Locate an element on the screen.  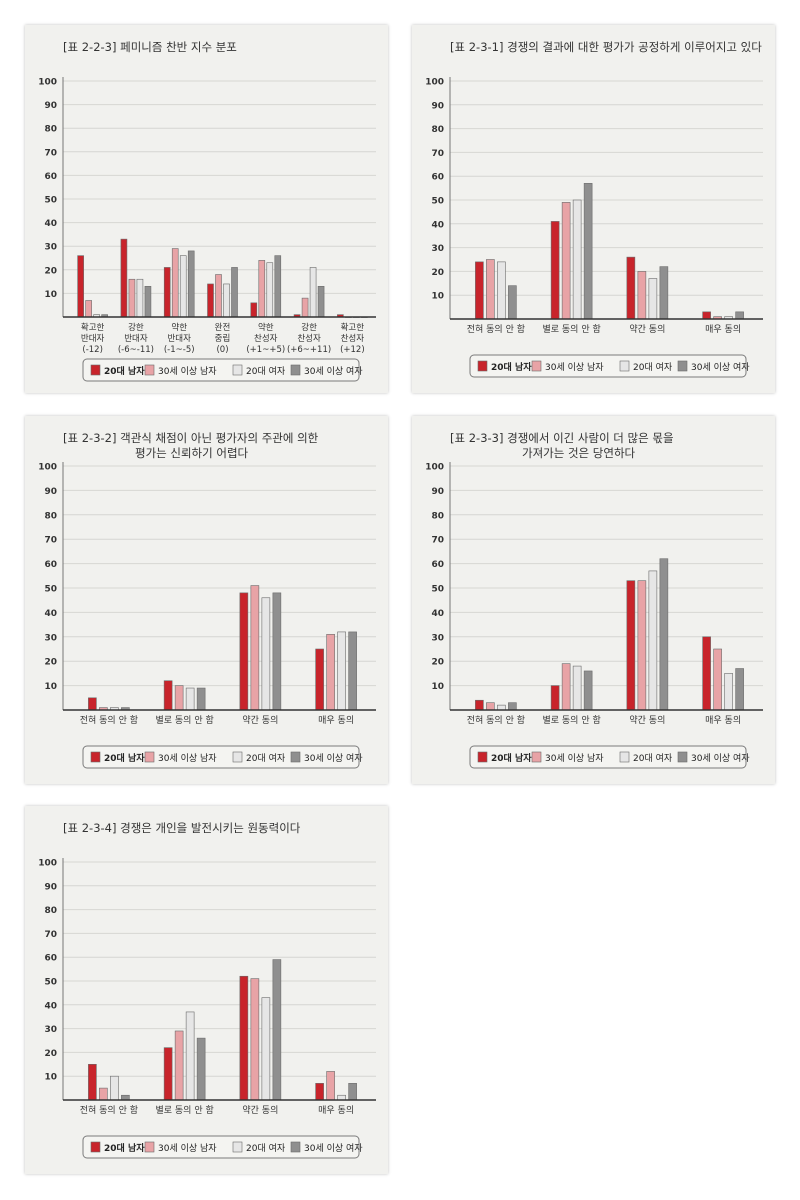
chart-title: [표 2-3-1] 경쟁의 결과에 대한 평가가 공정하게 이루어지고 있다 is located at coordinates (606, 47).